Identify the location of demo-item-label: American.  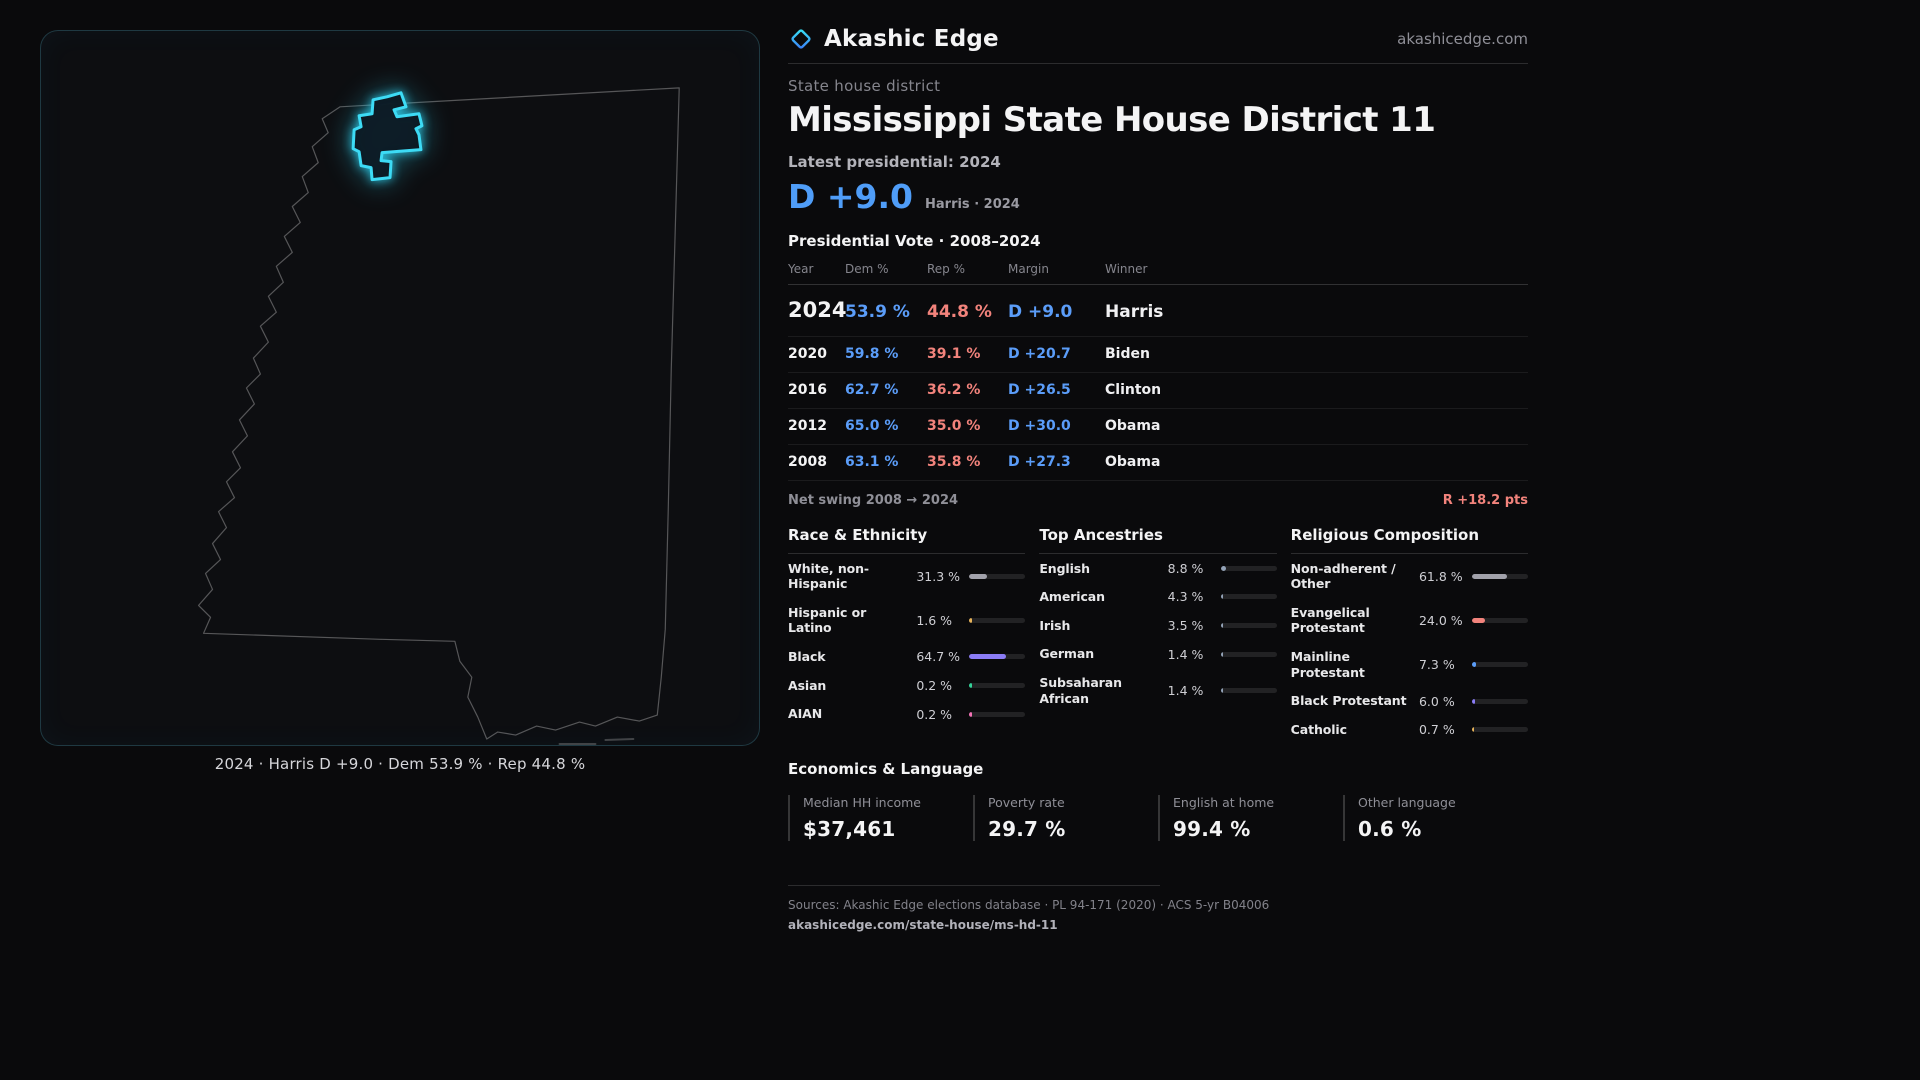
(1072, 597).